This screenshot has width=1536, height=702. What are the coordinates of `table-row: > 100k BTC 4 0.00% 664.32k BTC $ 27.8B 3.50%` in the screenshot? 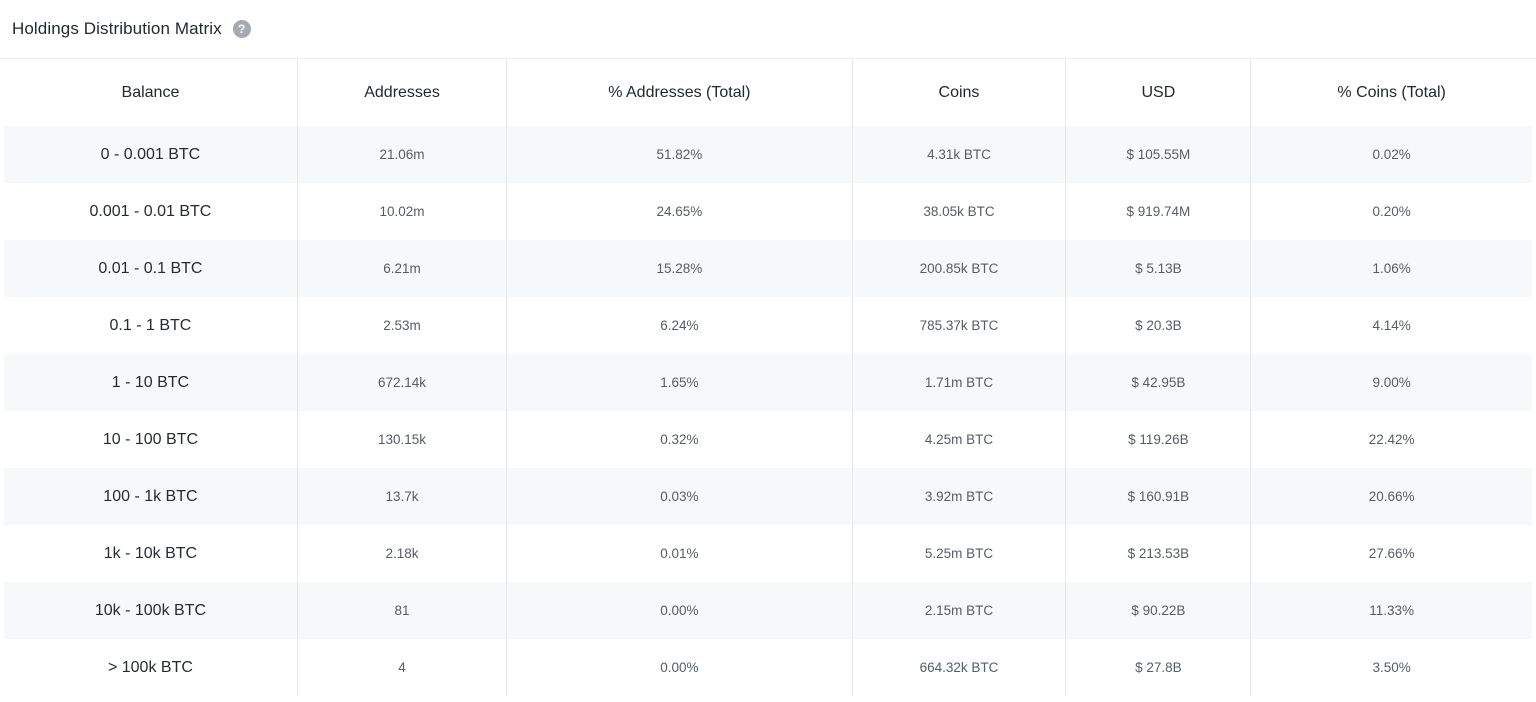 It's located at (768, 667).